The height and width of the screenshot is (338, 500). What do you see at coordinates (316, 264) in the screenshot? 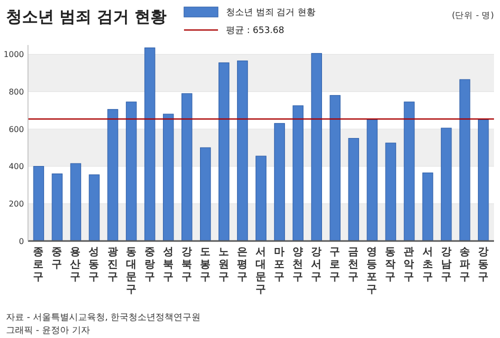
I see `x-tick-label: 강서구` at bounding box center [316, 264].